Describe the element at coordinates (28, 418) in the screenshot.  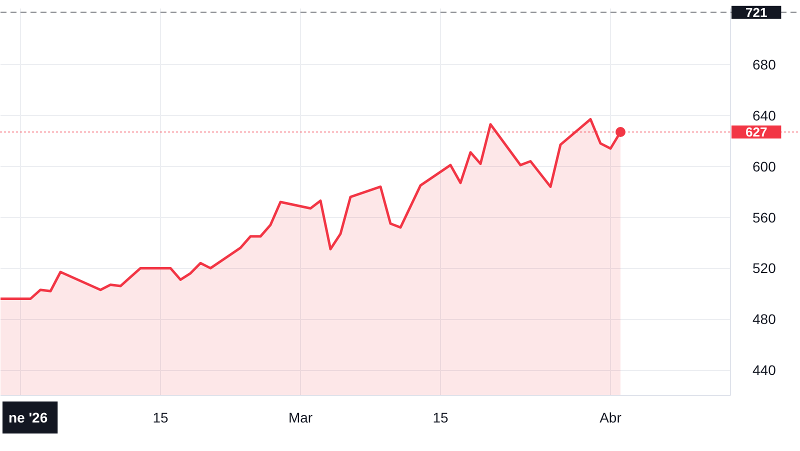
I see `text: ne '26` at that location.